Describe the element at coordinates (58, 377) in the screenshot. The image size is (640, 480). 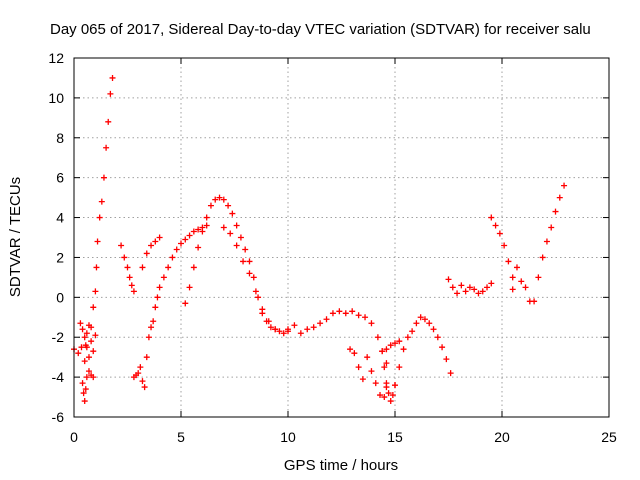
I see `y-tick-label: -4` at that location.